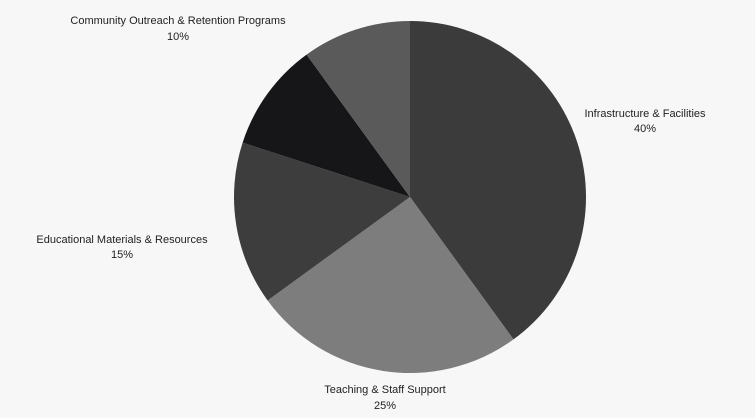 This screenshot has width=755, height=418. What do you see at coordinates (122, 255) in the screenshot?
I see `slice-percent-2: 15%` at bounding box center [122, 255].